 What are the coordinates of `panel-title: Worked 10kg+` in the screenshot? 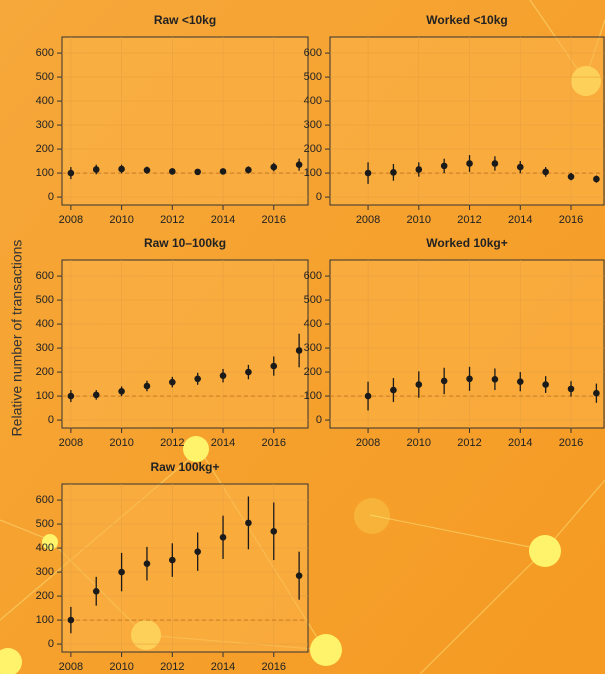 It's located at (466, 243).